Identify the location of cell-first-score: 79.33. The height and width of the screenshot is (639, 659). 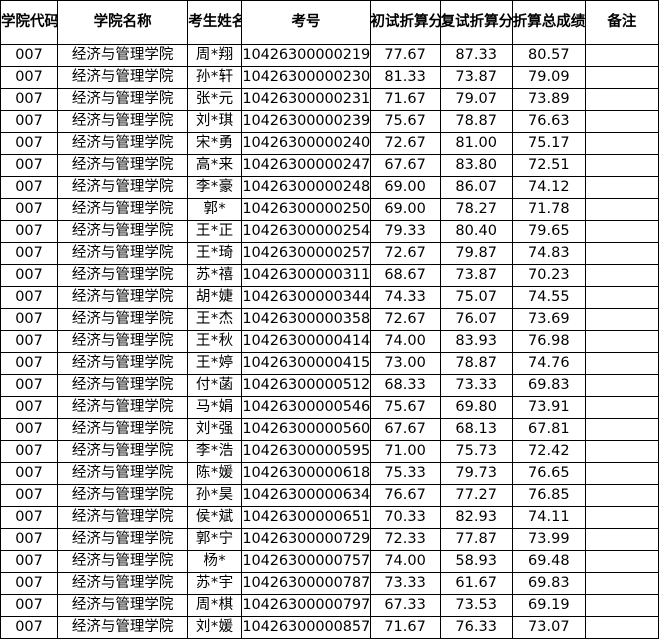
(405, 231).